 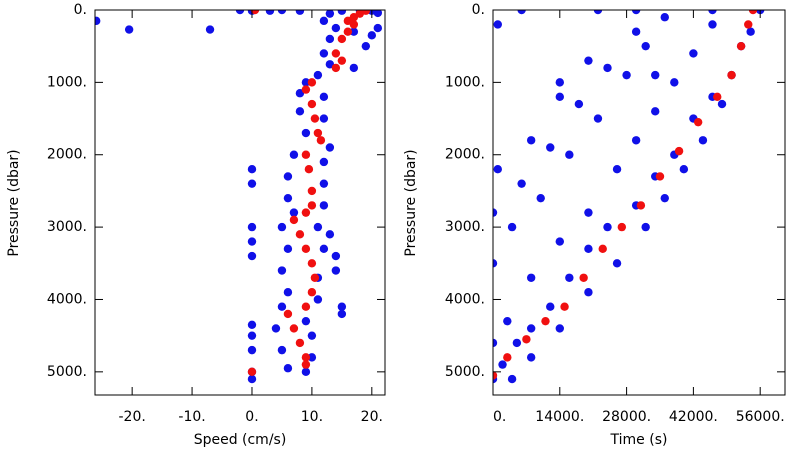 What do you see at coordinates (131, 417) in the screenshot?
I see `x-tick-label: -20.` at bounding box center [131, 417].